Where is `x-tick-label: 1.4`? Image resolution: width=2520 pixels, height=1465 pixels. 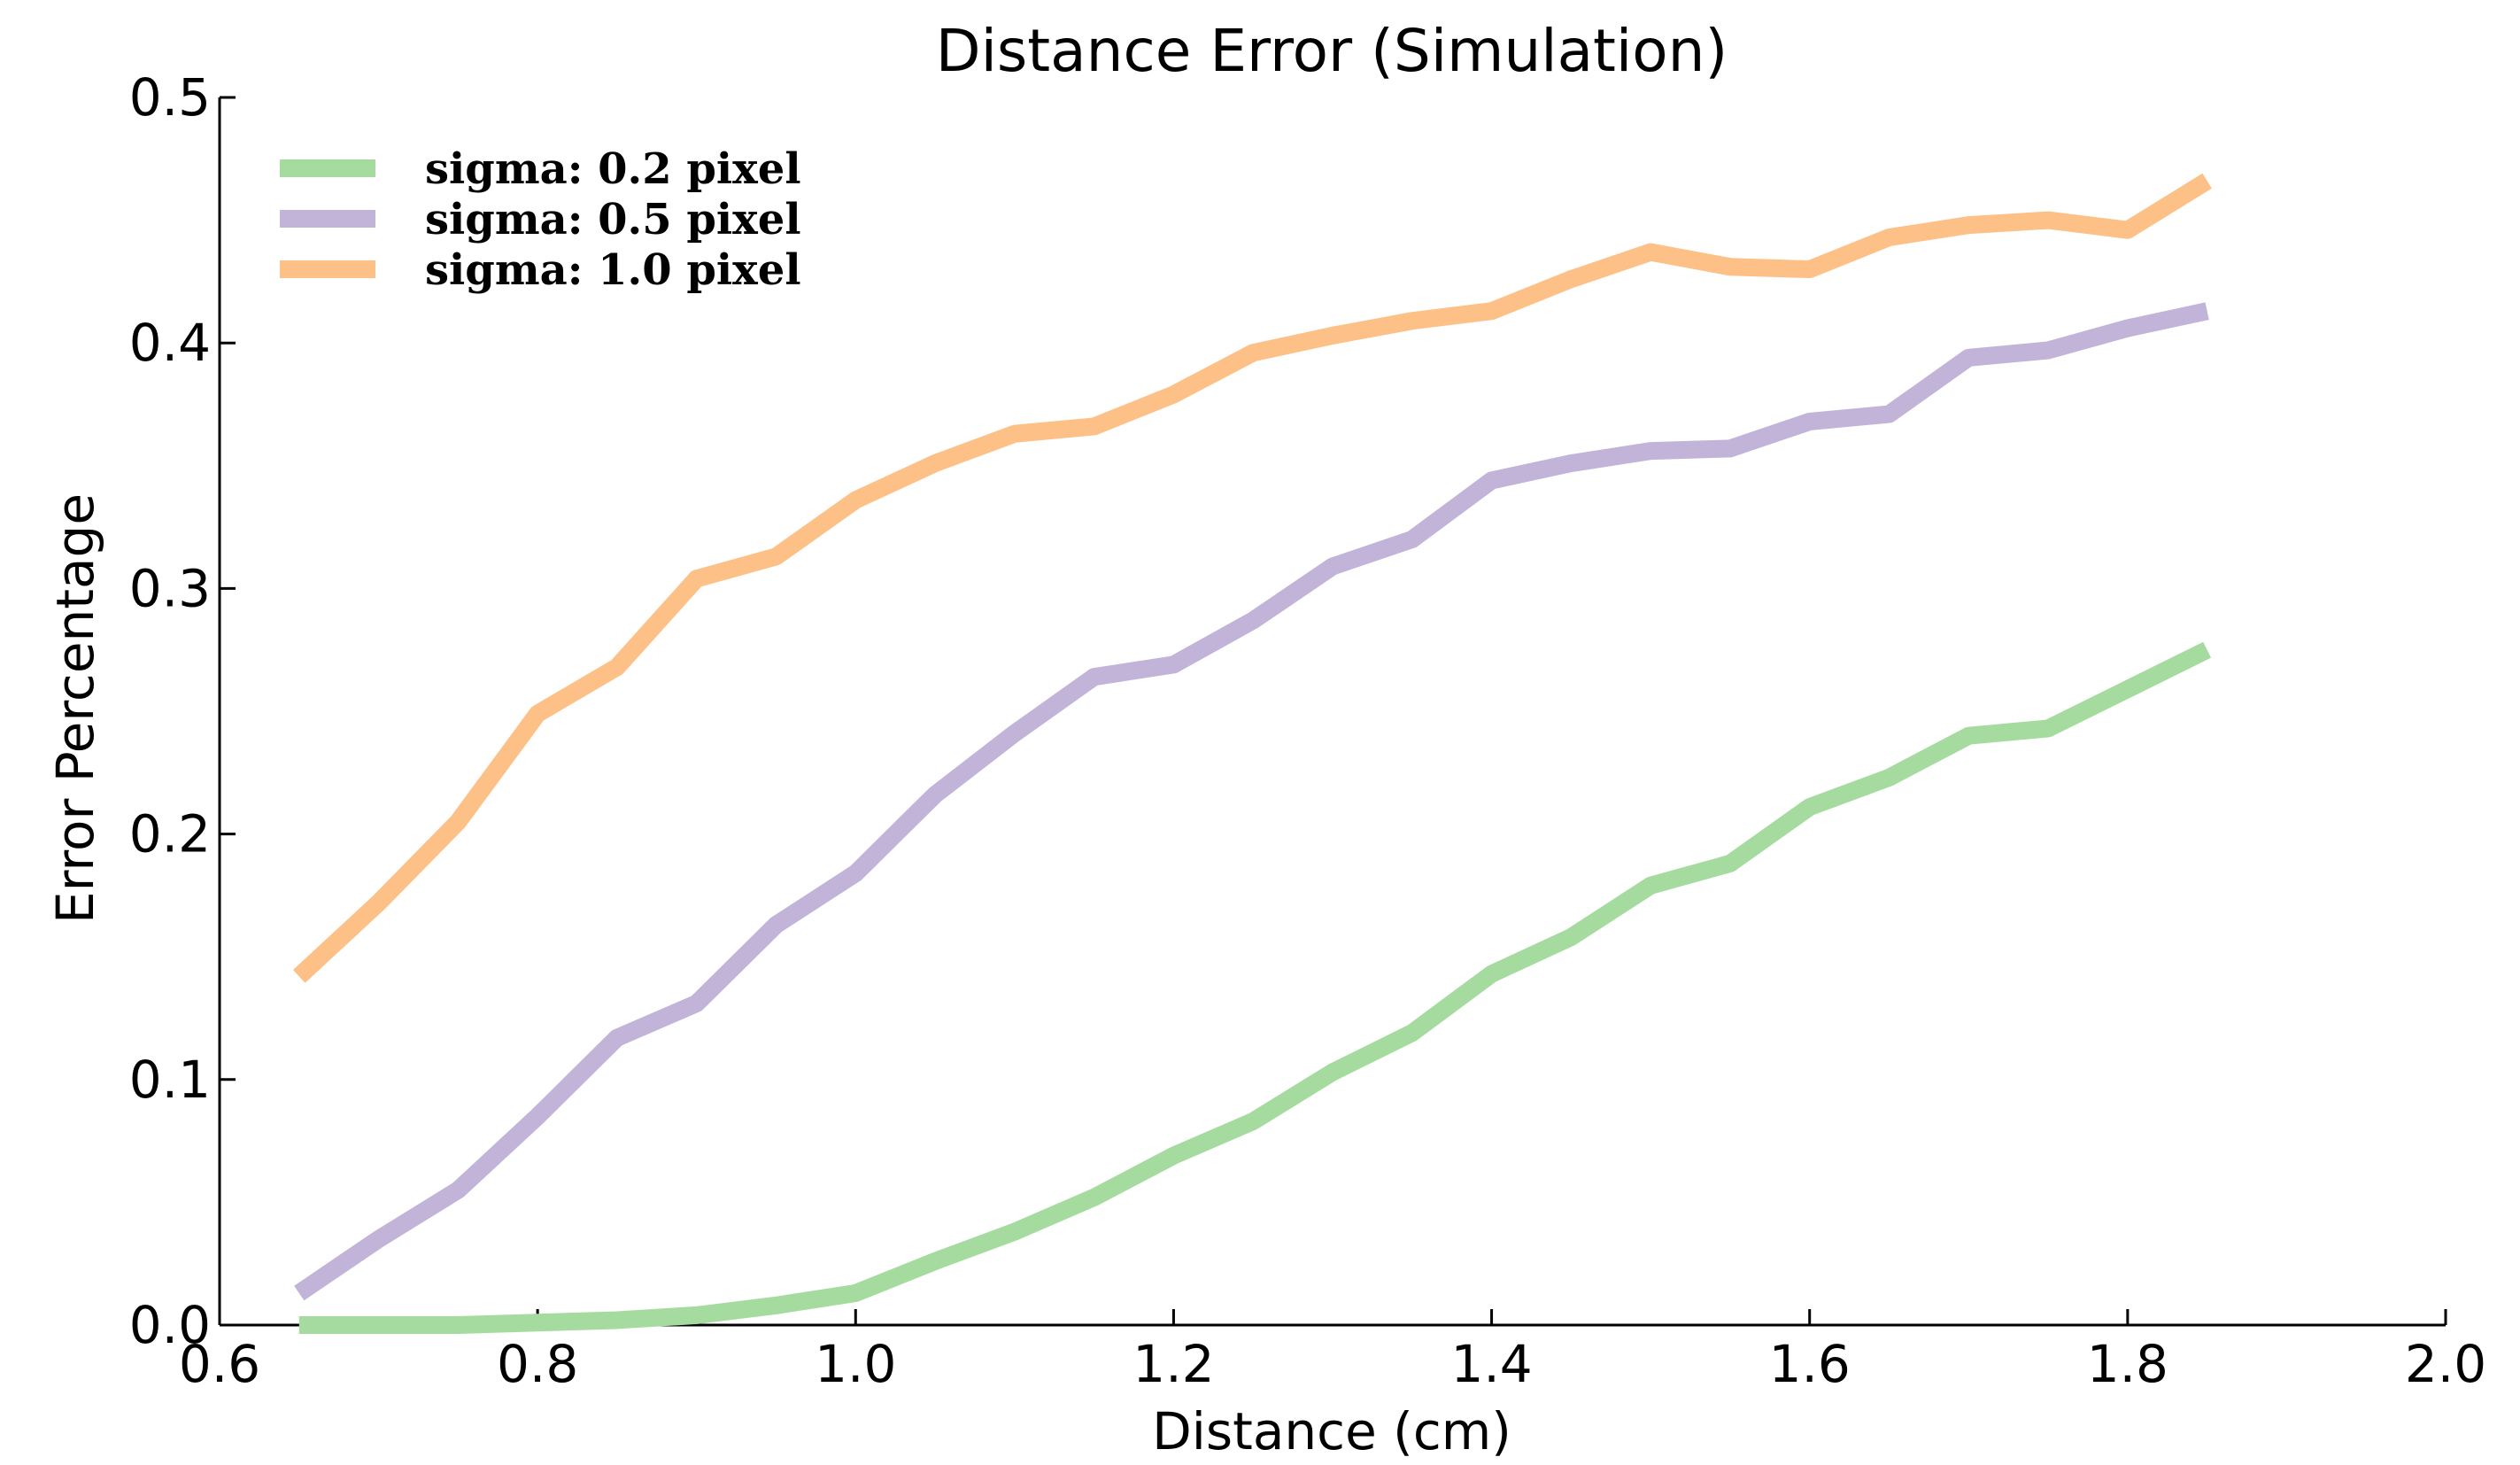 x-tick-label: 1.4 is located at coordinates (1491, 1364).